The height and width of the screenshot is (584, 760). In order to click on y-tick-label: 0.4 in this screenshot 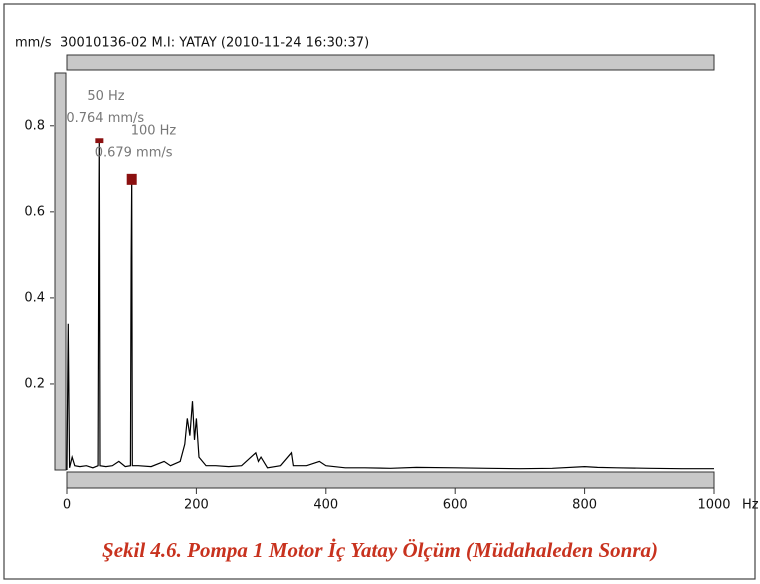, I will do `click(34, 297)`.